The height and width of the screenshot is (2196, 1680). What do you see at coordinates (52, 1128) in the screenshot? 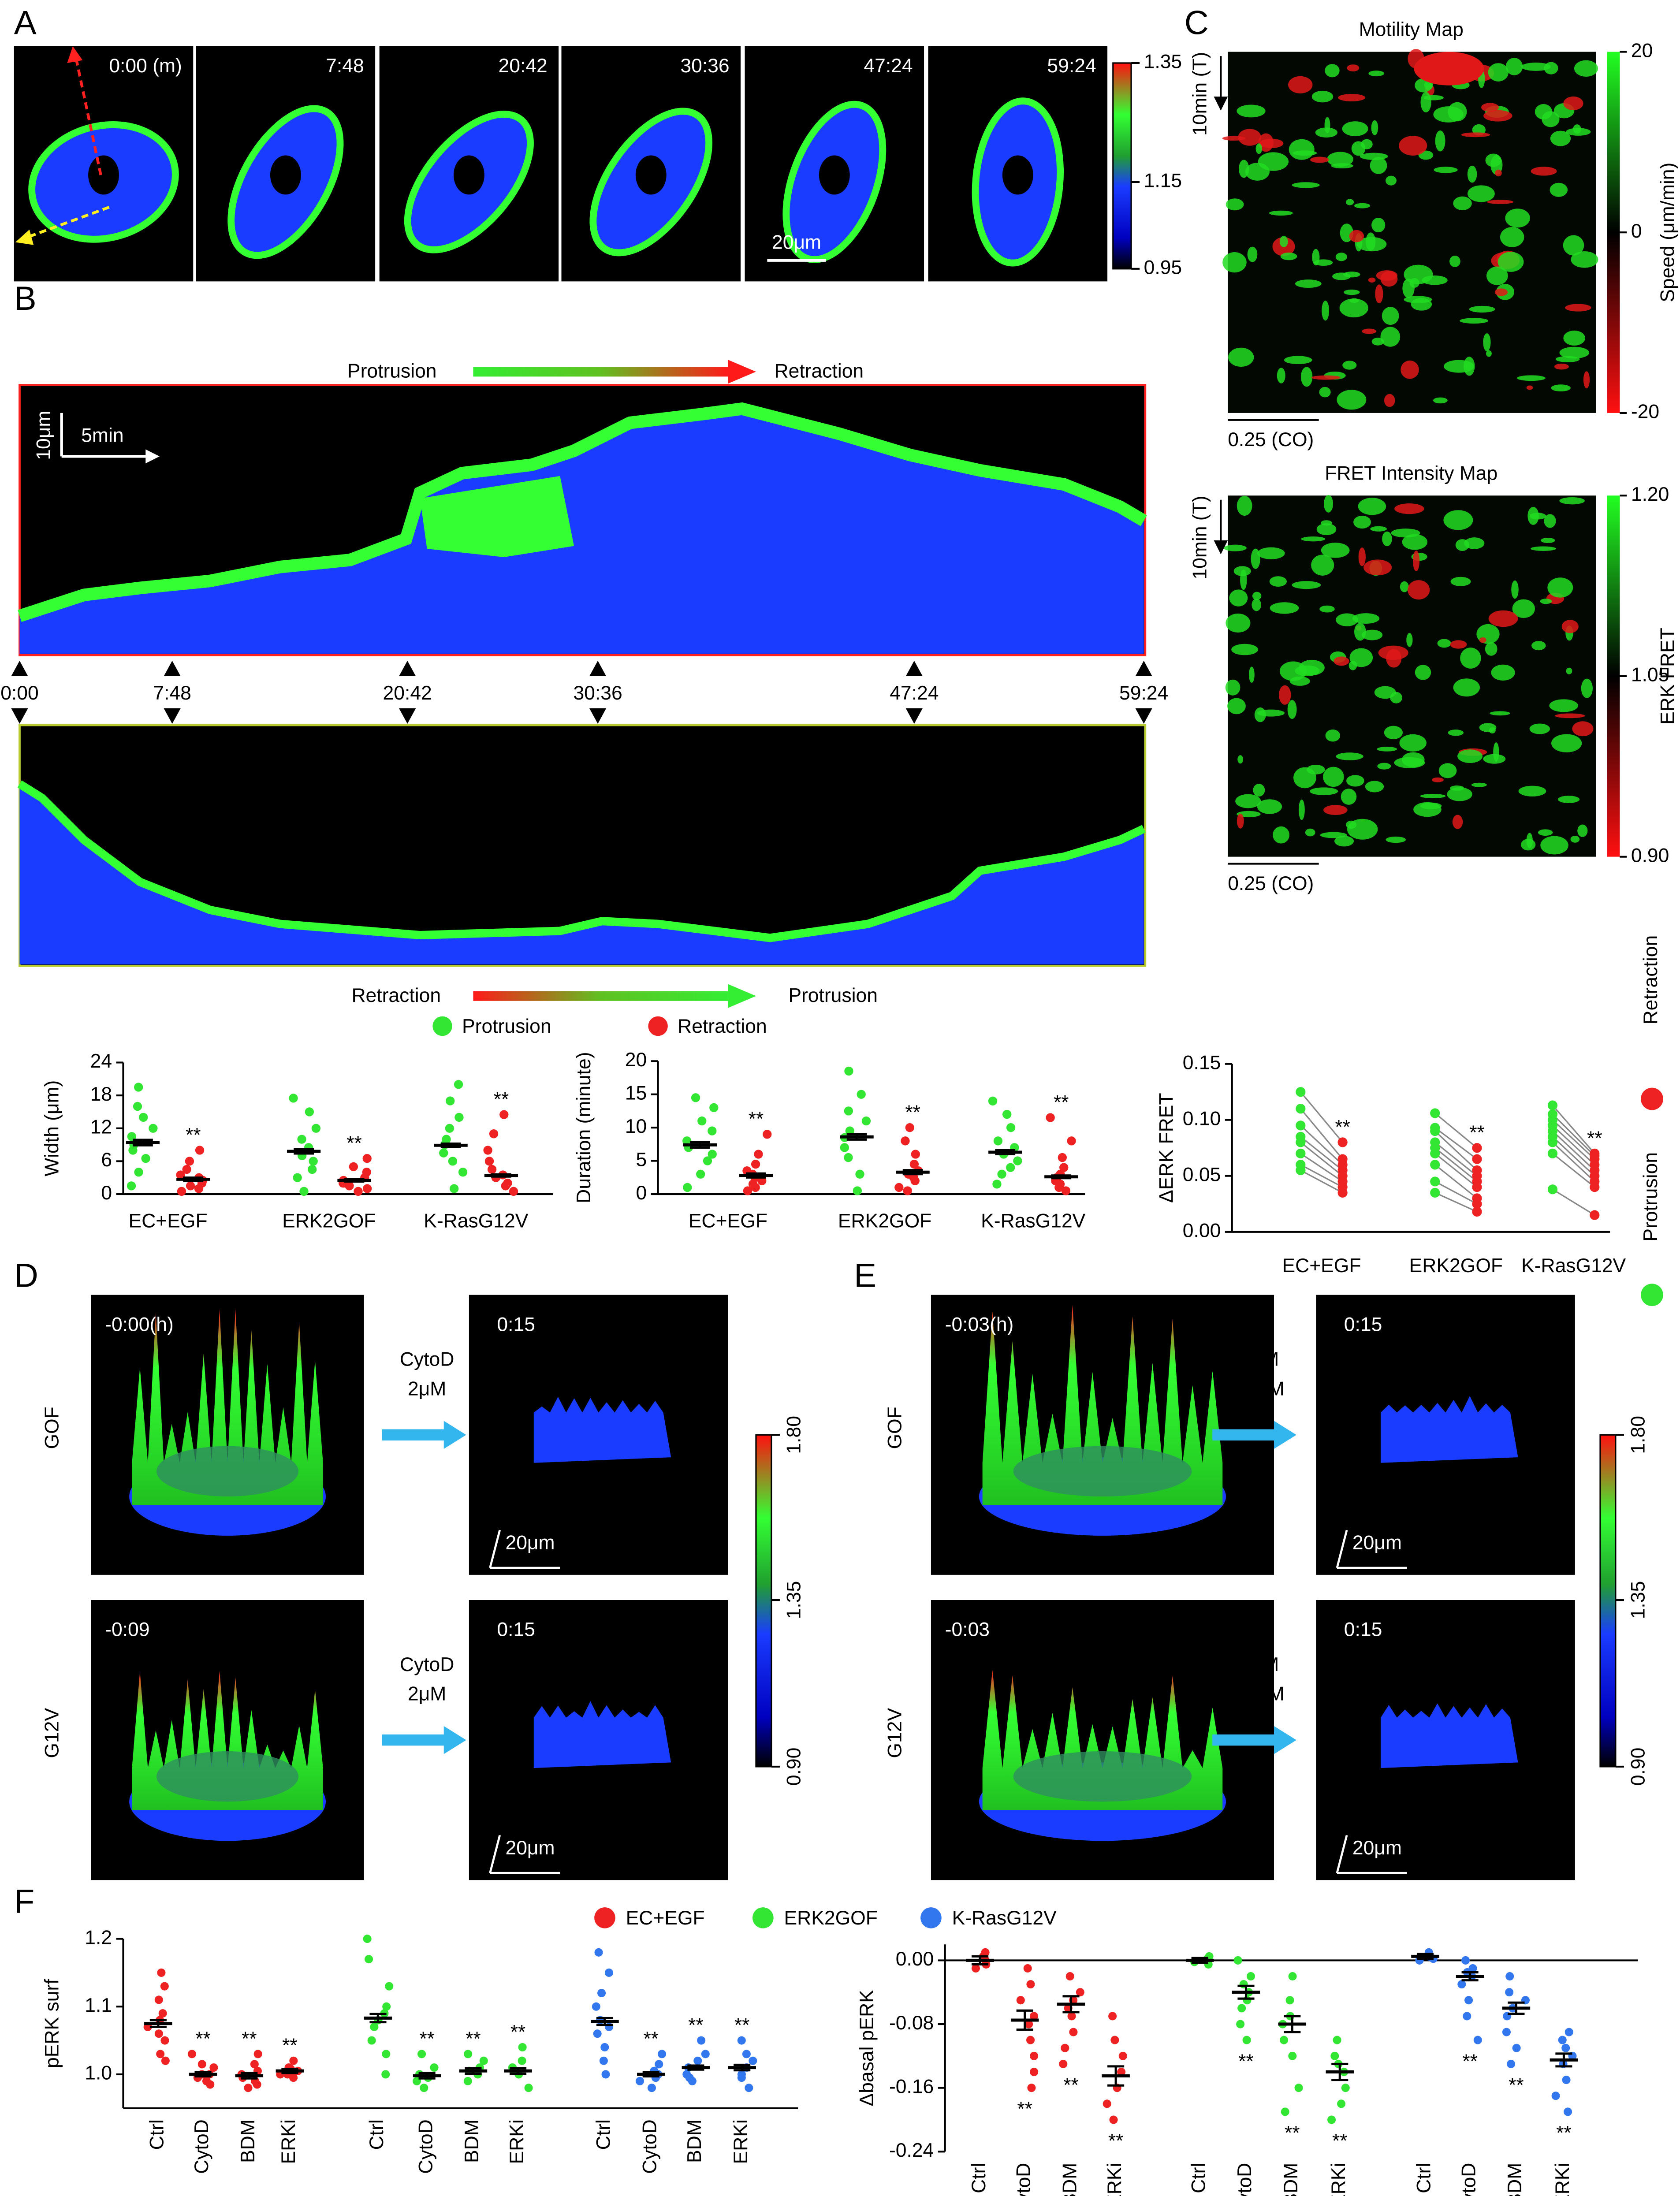
I see `y-axis-label: Width (μm)` at bounding box center [52, 1128].